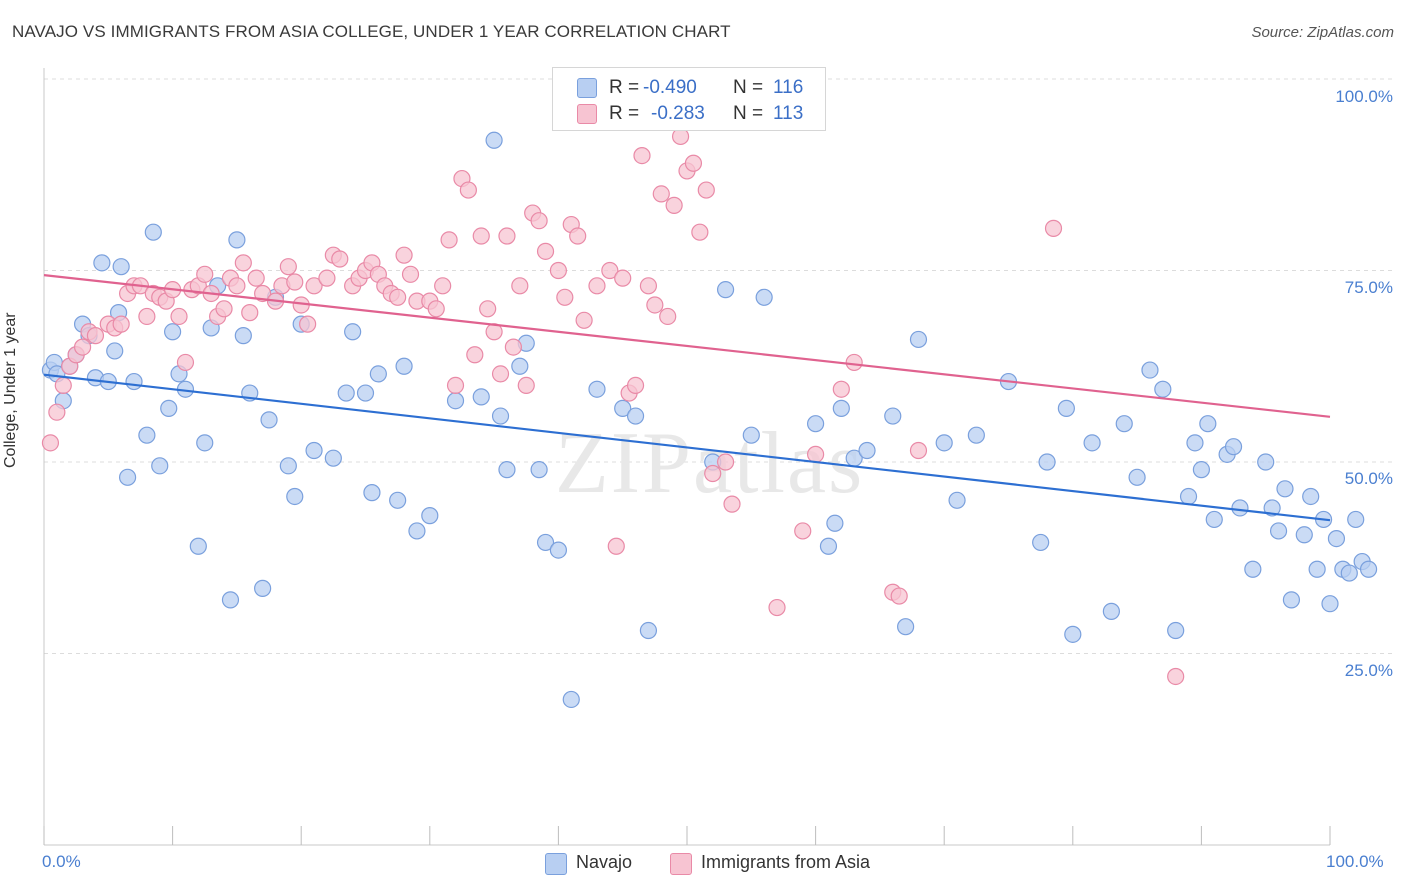  What do you see at coordinates (624, 113) in the screenshot?
I see `r-label: R =` at bounding box center [624, 113].